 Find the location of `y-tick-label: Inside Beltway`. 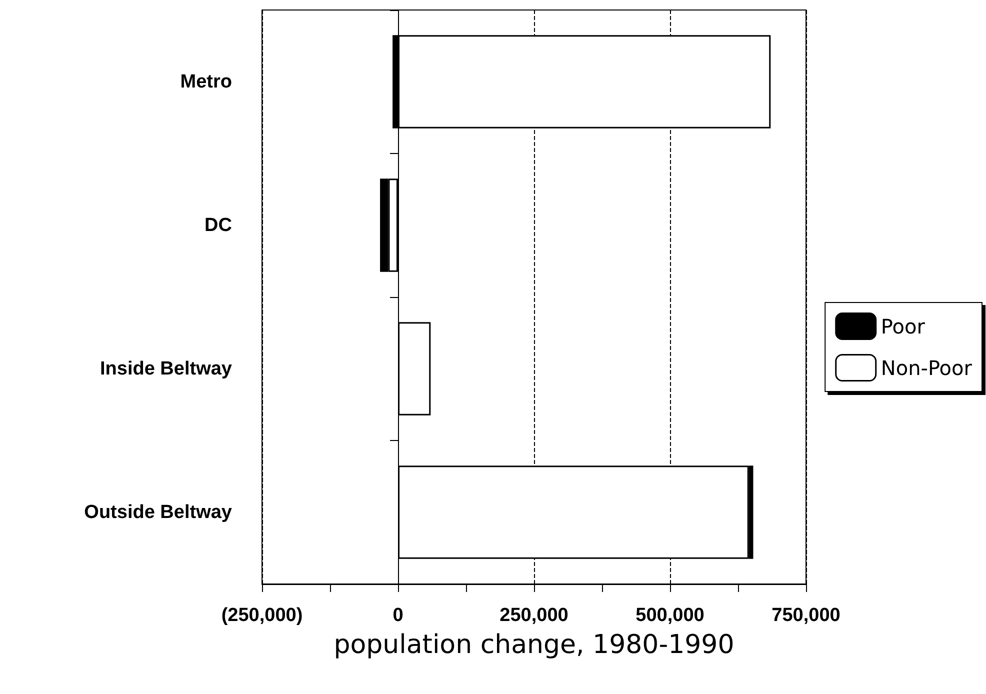

y-tick-label: Inside Beltway is located at coordinates (166, 369).